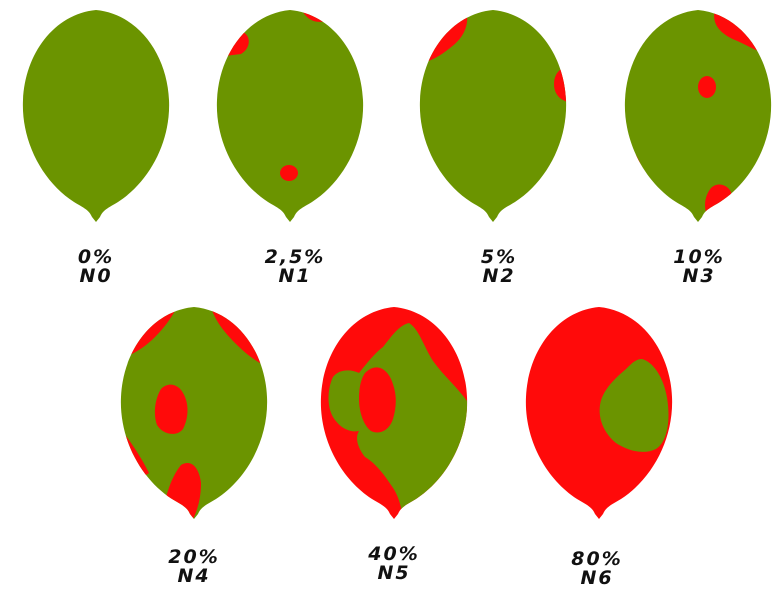 The image size is (772, 589). I want to click on label-n6: 80% N6, so click(597, 569).